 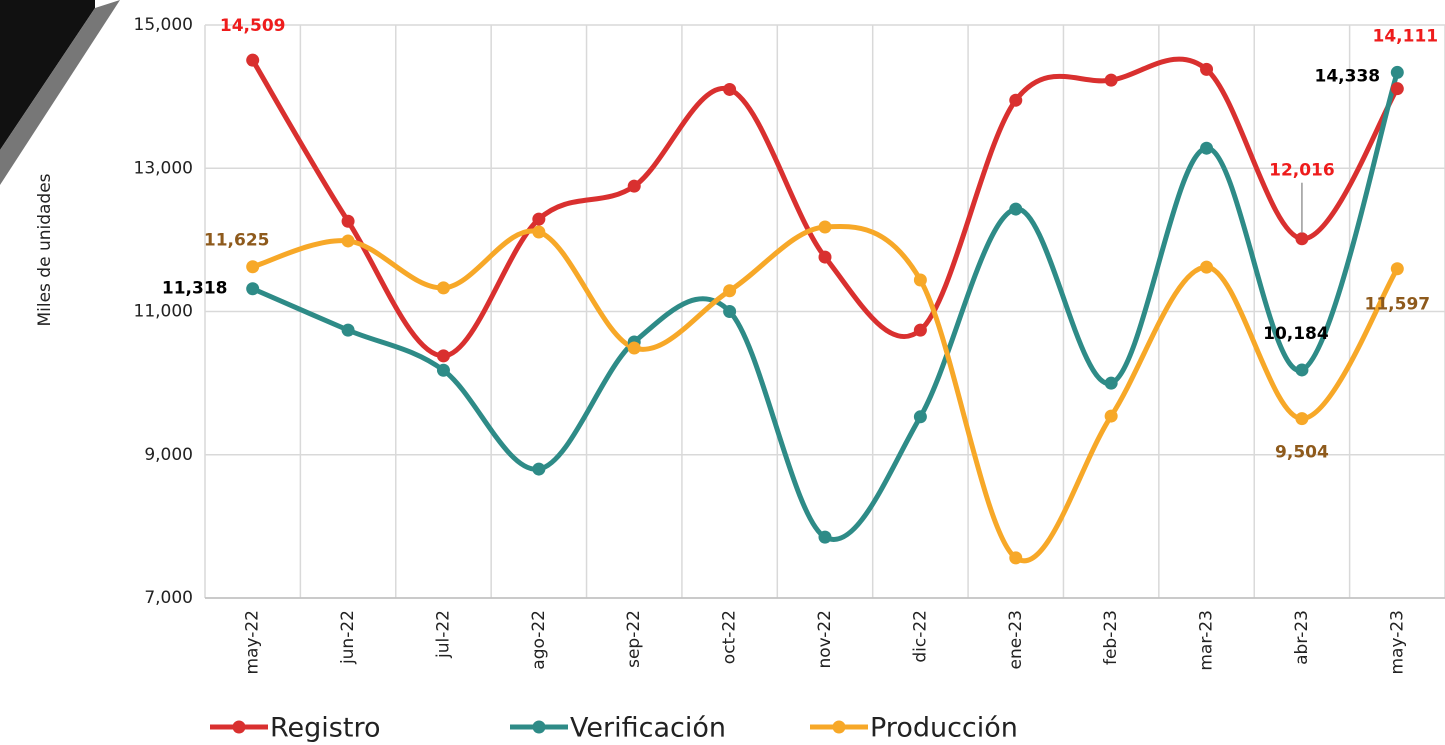 I want to click on legend-label: Verificación, so click(x=648, y=728).